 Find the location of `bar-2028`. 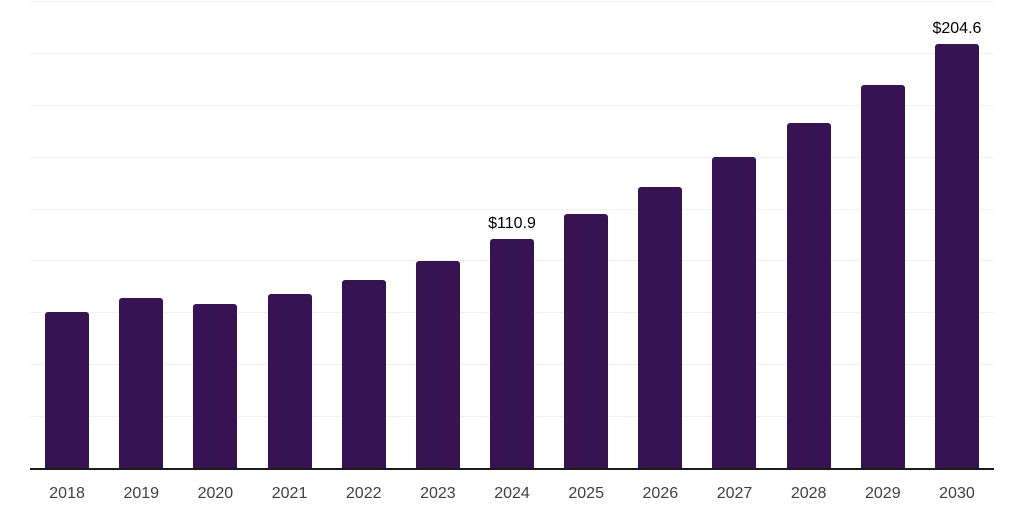

bar-2028 is located at coordinates (808, 296).